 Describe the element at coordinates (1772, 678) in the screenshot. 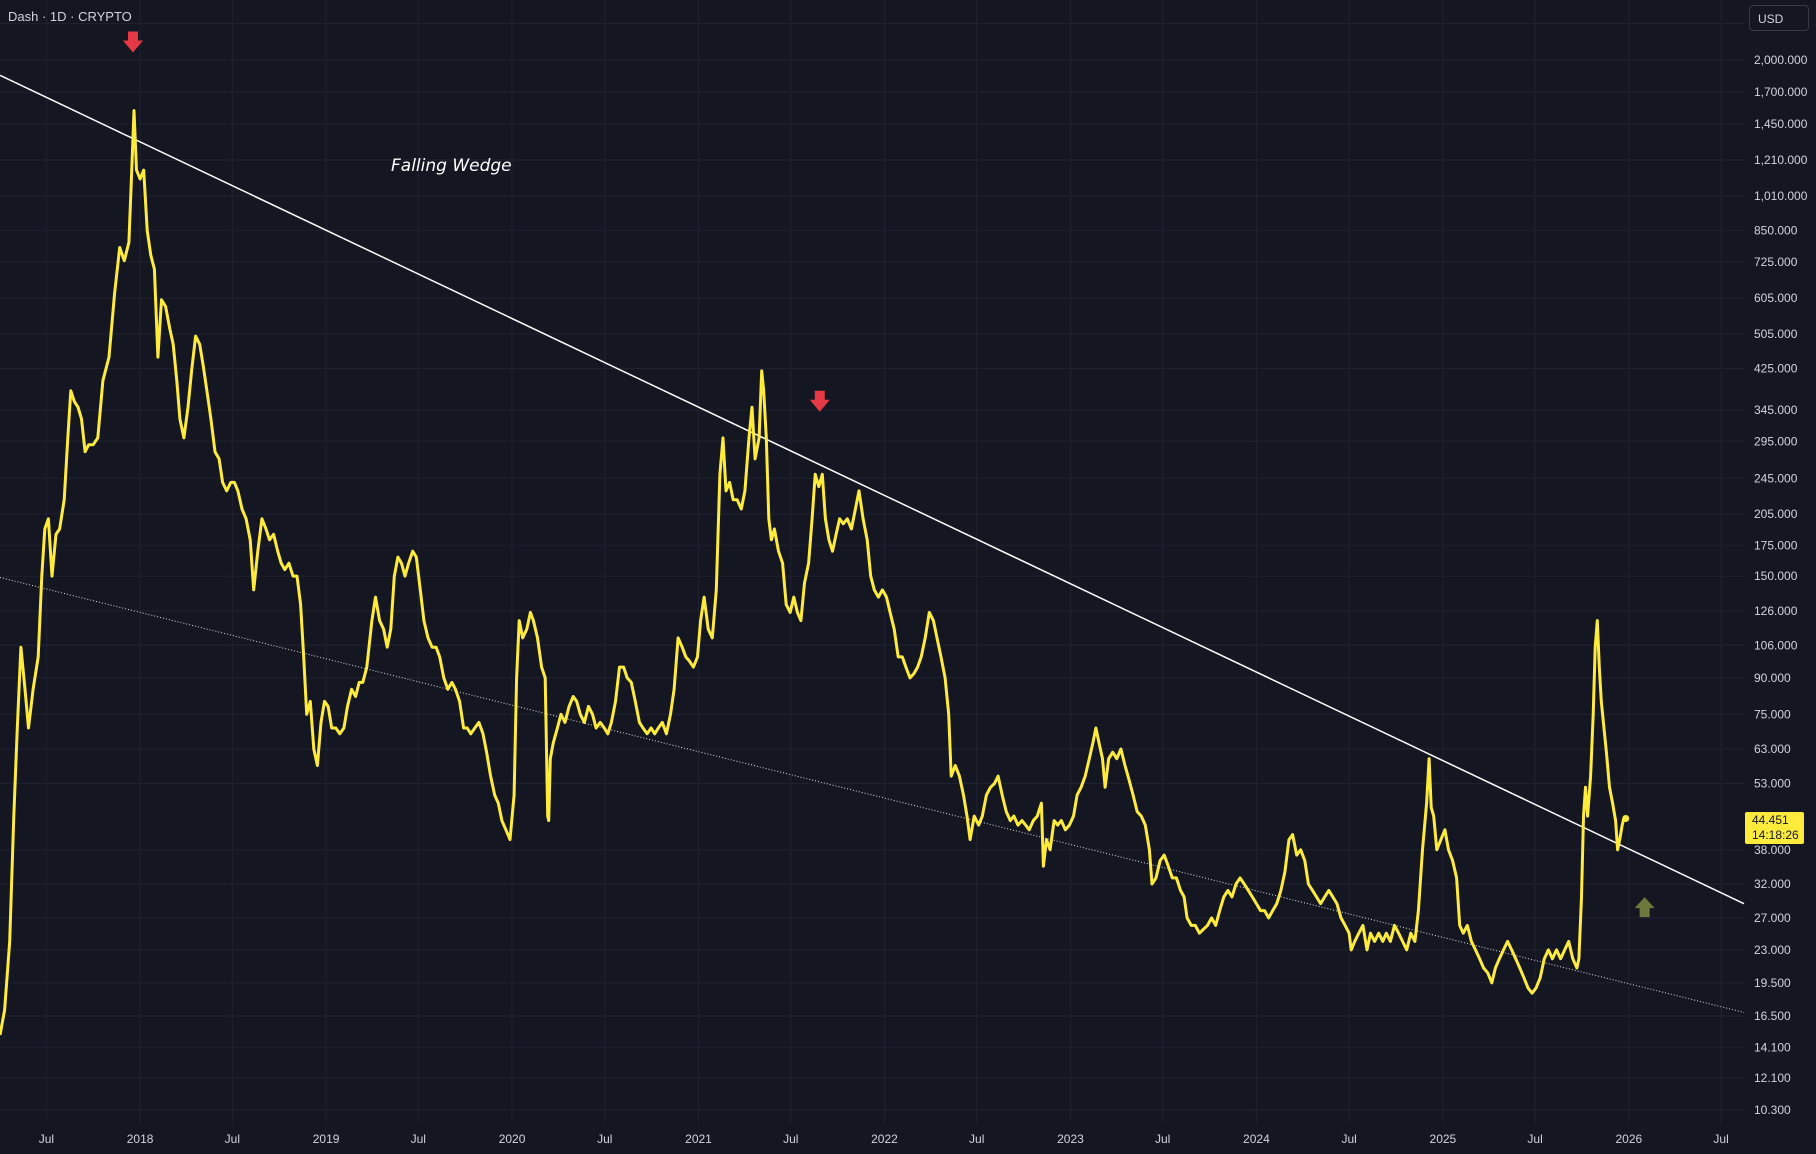

I see `y-tick-label: 90.000` at that location.